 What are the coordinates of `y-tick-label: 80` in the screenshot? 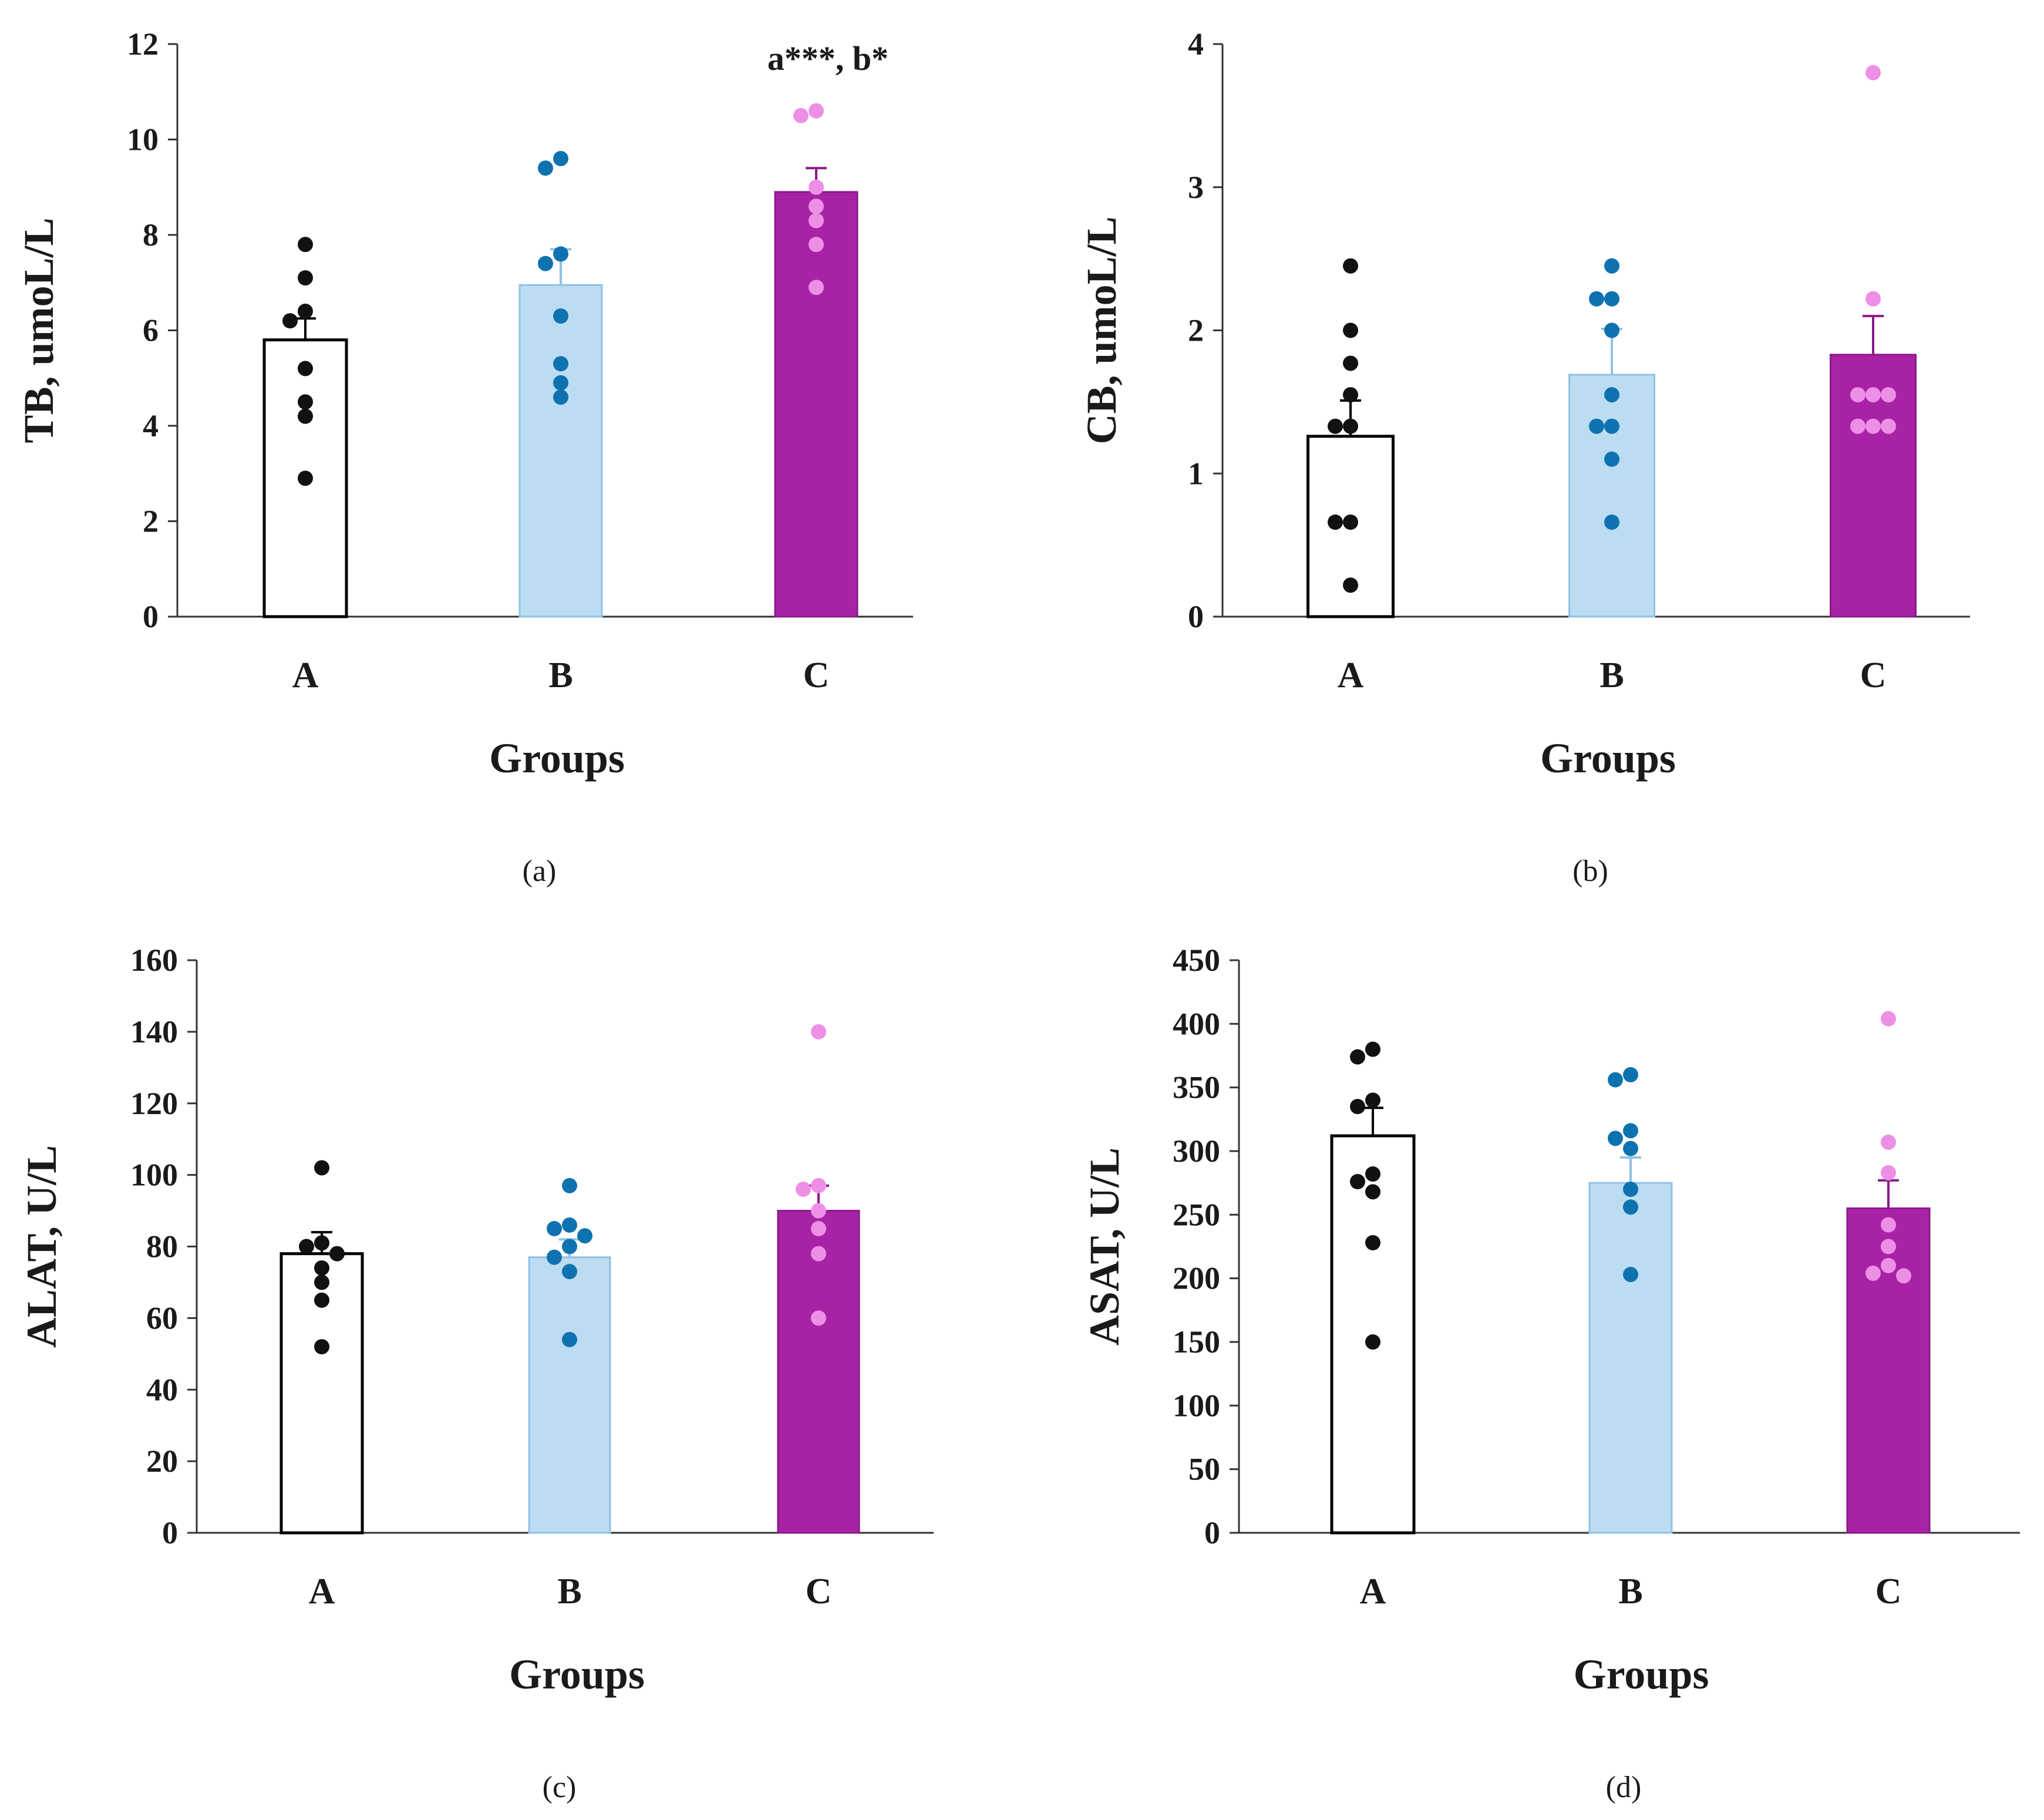 It's located at (162, 1246).